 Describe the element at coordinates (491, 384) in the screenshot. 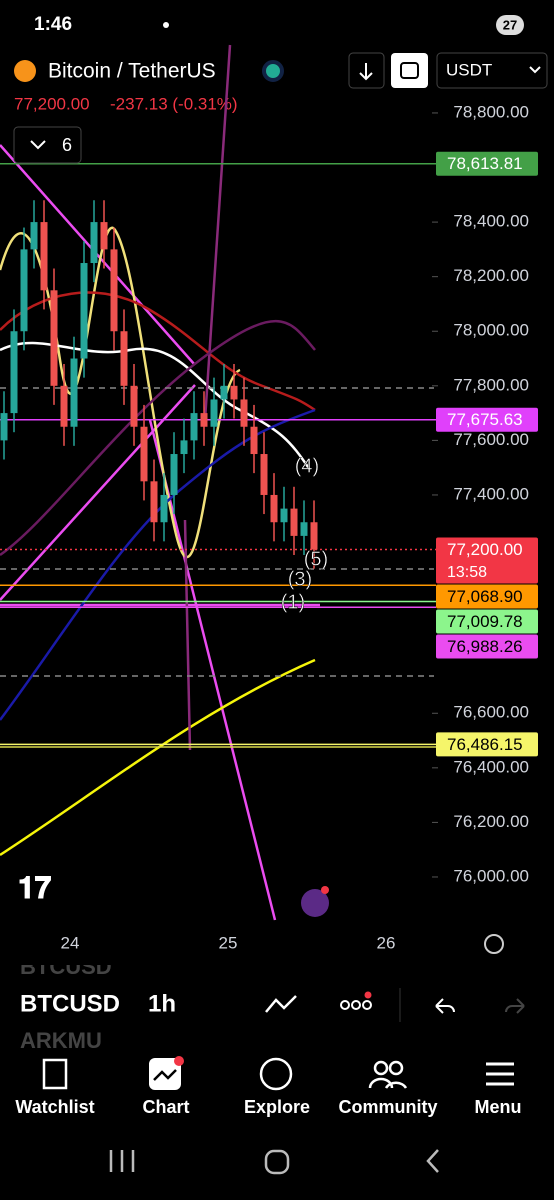

I see `y-tick-label: 77,800.00` at that location.